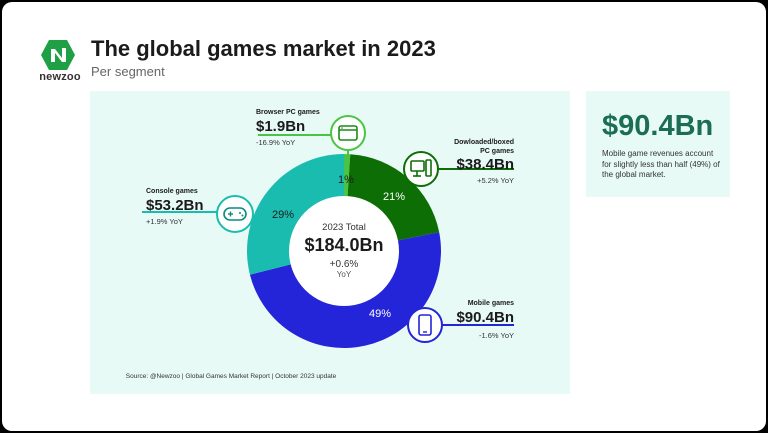 This screenshot has width=768, height=433. I want to click on newzoo-logo-icon, so click(58, 55).